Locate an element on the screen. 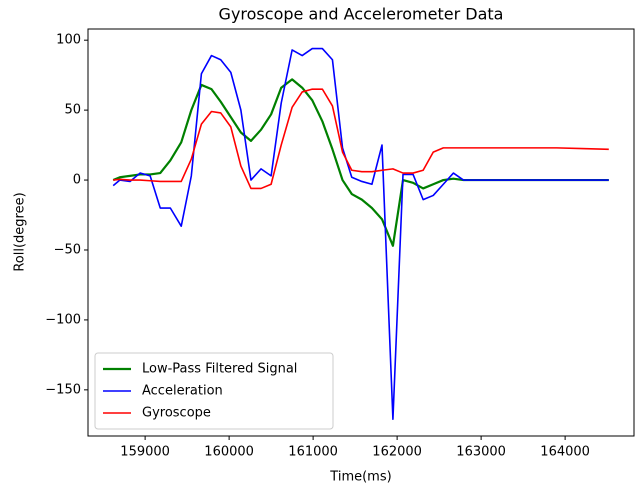 The image size is (642, 490). x-tick-label: 159000 is located at coordinates (145, 452).